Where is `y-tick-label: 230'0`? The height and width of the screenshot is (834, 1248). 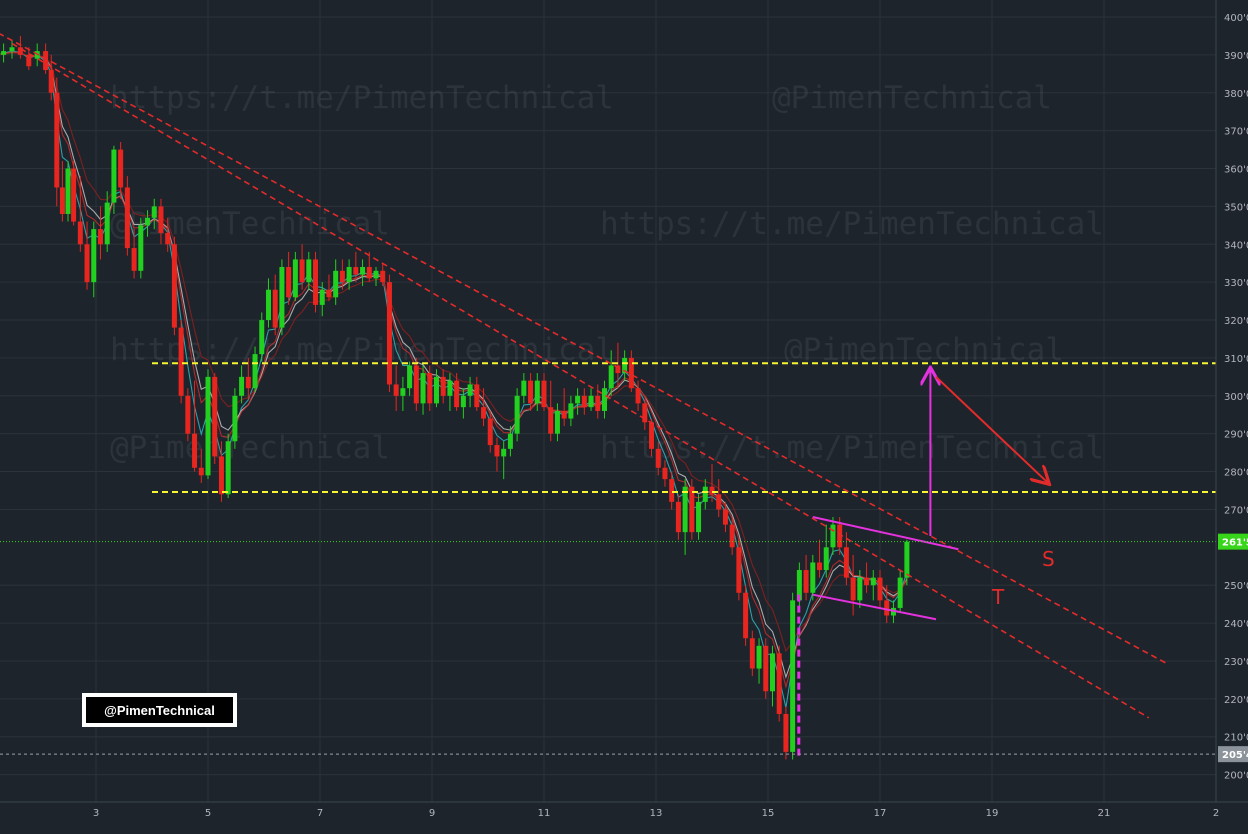 y-tick-label: 230'0 is located at coordinates (1236, 662).